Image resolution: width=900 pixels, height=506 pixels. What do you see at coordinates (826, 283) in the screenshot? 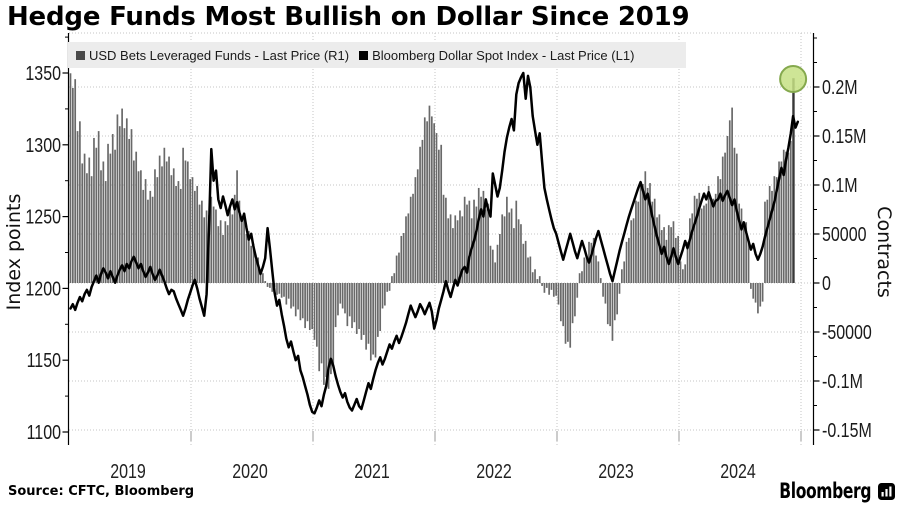
I see `svg-text: 0` at bounding box center [826, 283].